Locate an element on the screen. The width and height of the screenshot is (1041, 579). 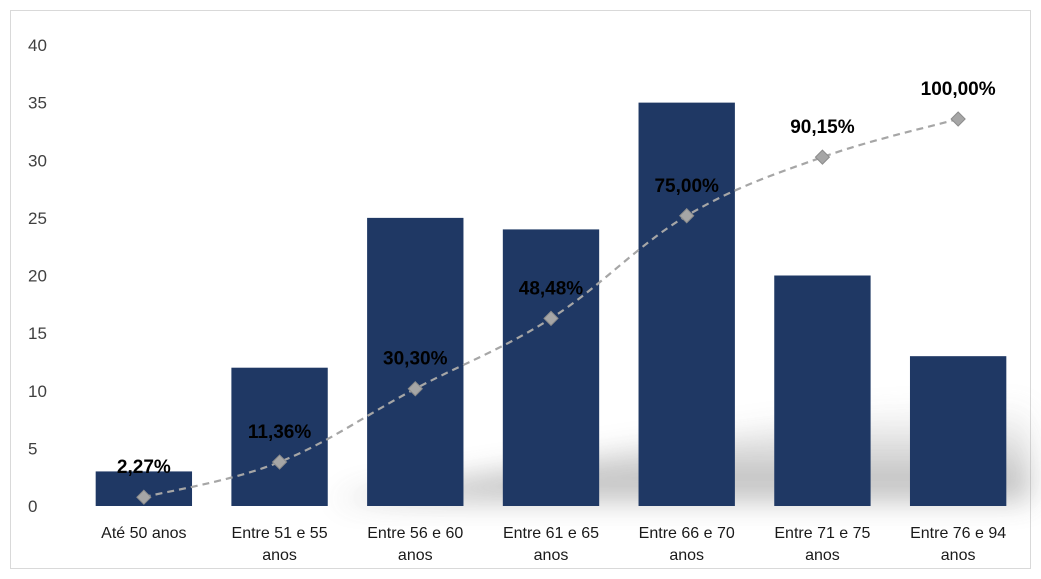
y-tick-label: 15 is located at coordinates (37, 333).